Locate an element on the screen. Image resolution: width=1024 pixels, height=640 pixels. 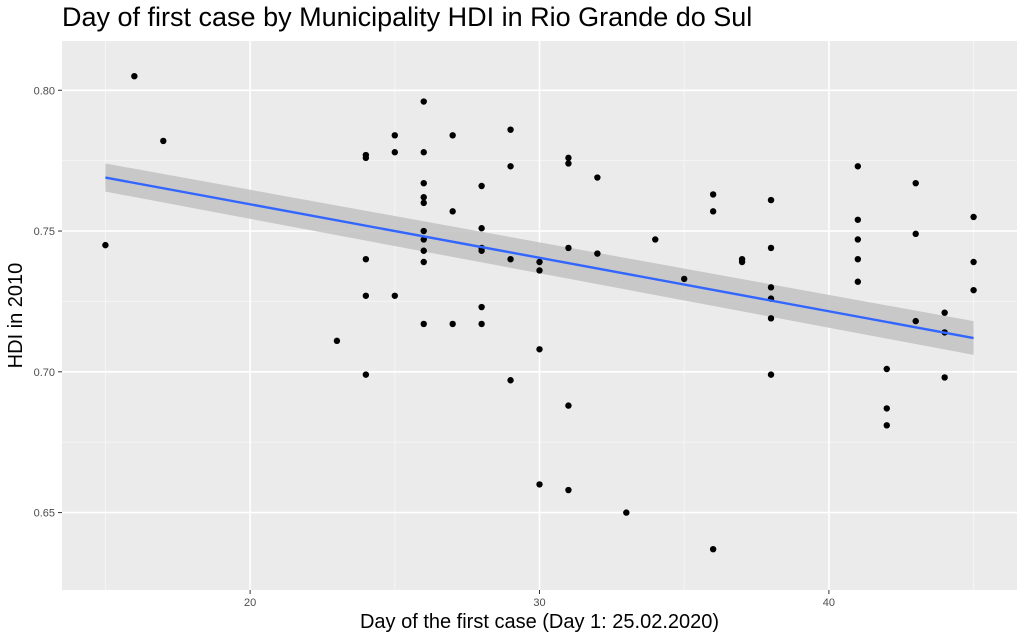
y-tick-label: 0.80 is located at coordinates (44, 91).